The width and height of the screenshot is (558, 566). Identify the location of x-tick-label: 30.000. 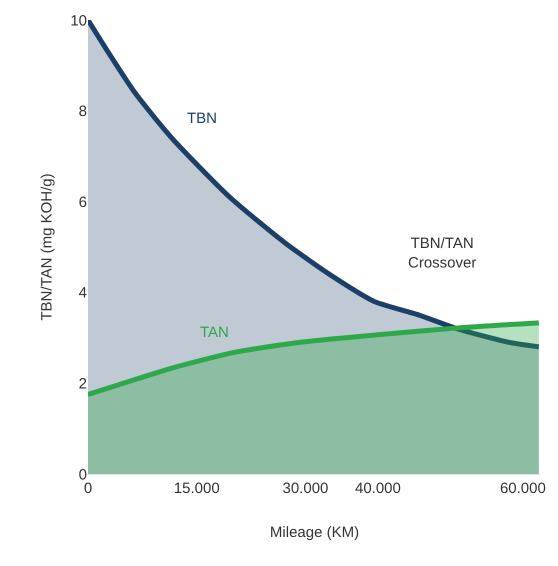
(305, 488).